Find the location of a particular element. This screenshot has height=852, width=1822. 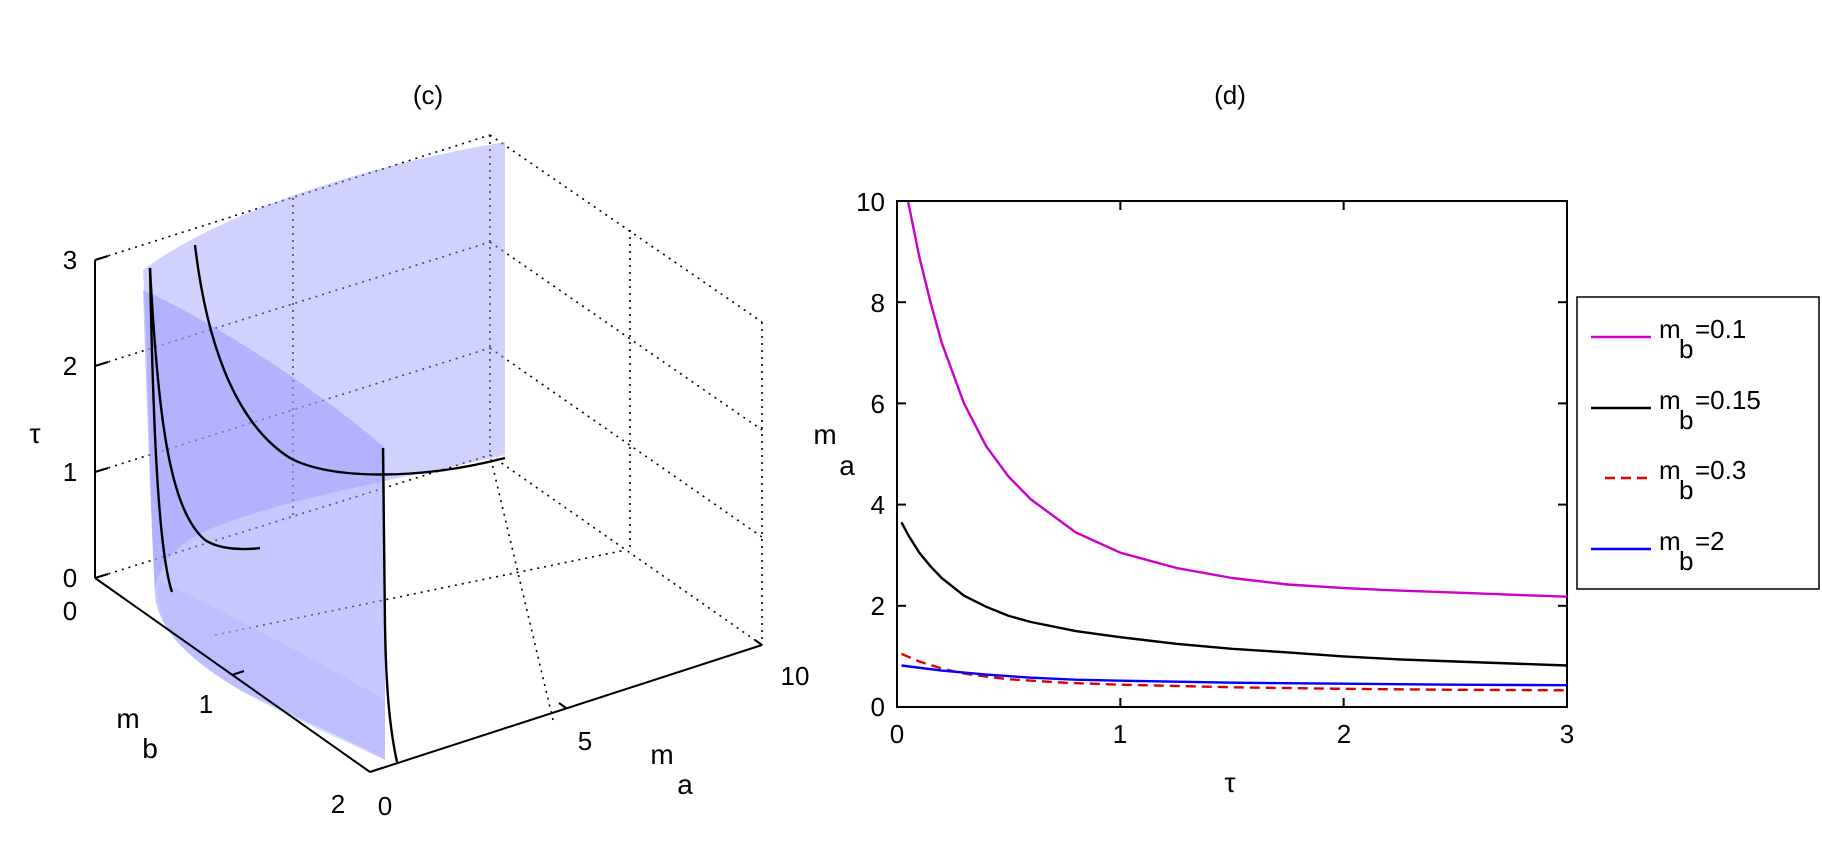

legend-label-2-tail: =0.3 is located at coordinates (1720, 470).